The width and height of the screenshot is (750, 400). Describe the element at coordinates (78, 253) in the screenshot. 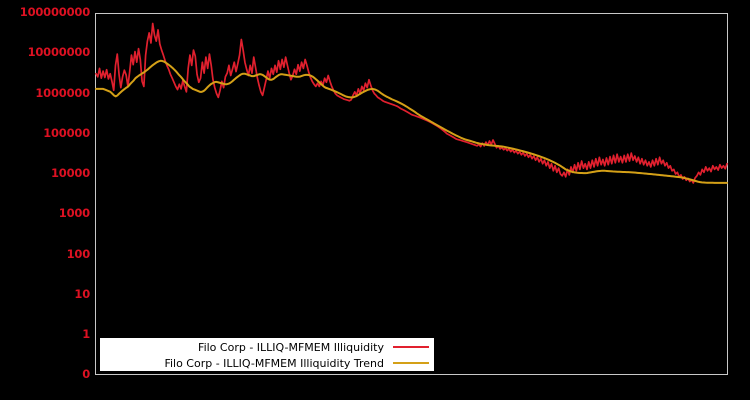

I see `y-axis-tick-label: 100` at that location.